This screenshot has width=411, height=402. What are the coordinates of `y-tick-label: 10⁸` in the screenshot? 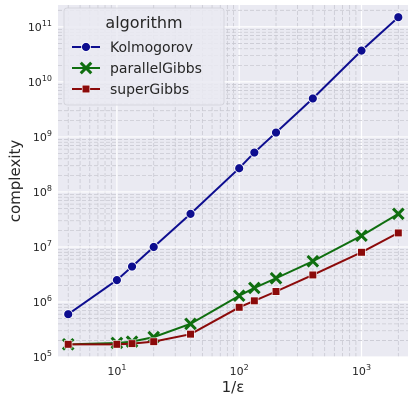 It's located at (42, 191).